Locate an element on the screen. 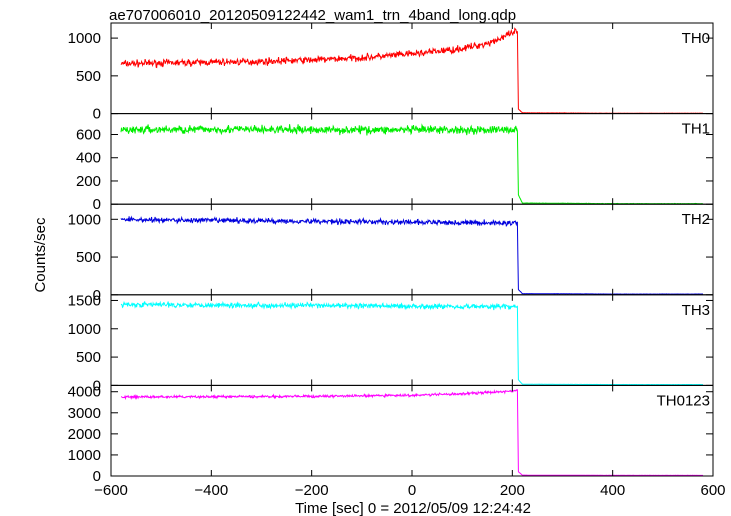 The image size is (731, 516). x-tick-label: 0 is located at coordinates (412, 490).